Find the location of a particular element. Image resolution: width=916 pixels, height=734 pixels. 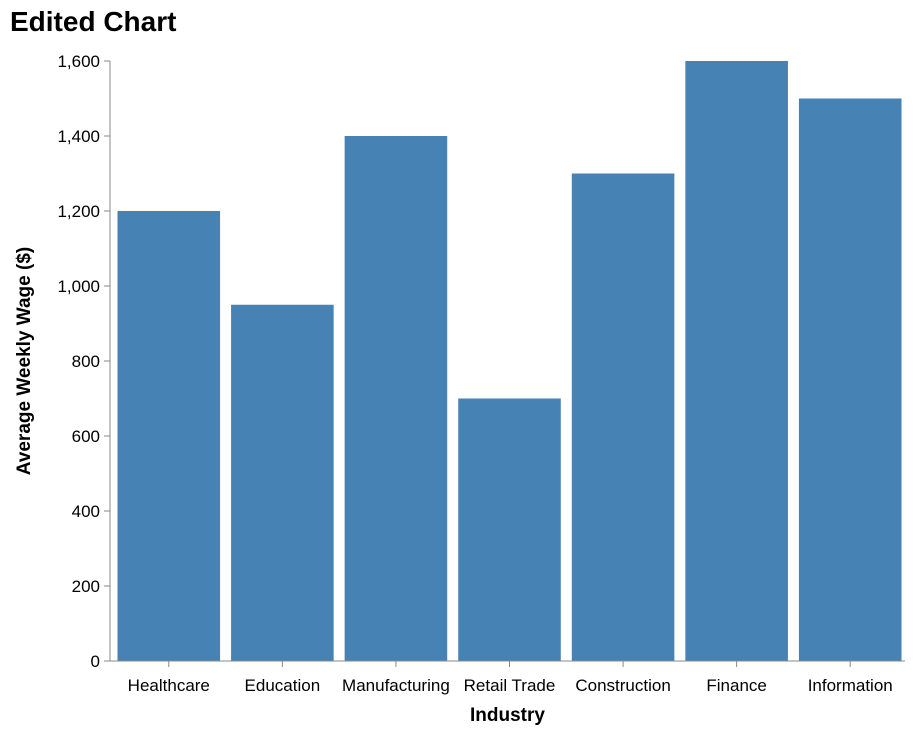

bar-construction is located at coordinates (623, 417).